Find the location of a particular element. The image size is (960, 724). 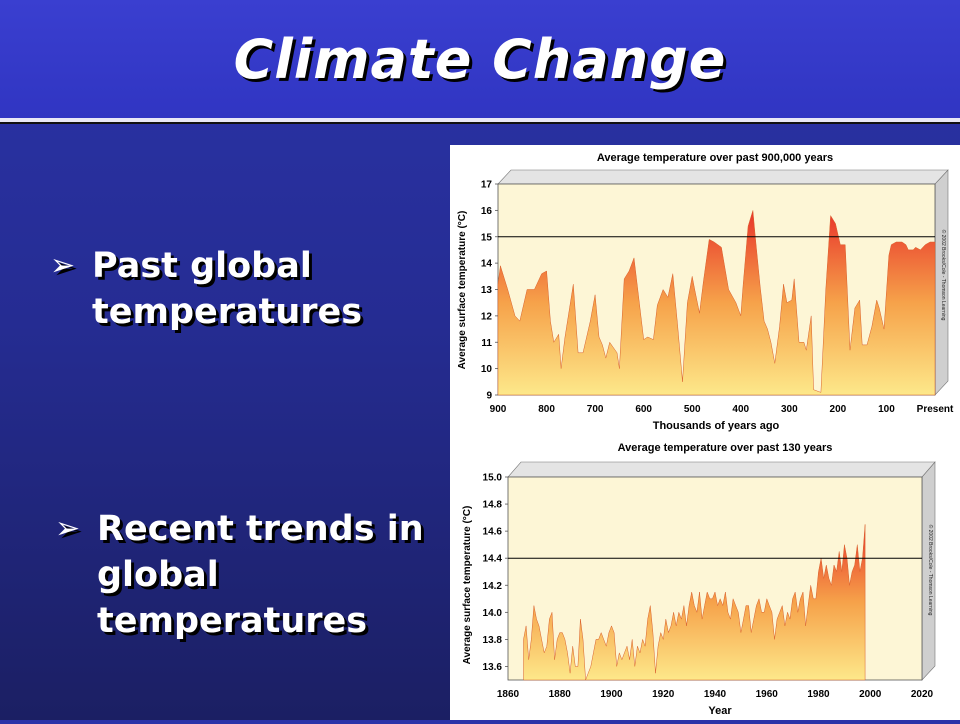

x-tick-label: 1940 is located at coordinates (715, 694).